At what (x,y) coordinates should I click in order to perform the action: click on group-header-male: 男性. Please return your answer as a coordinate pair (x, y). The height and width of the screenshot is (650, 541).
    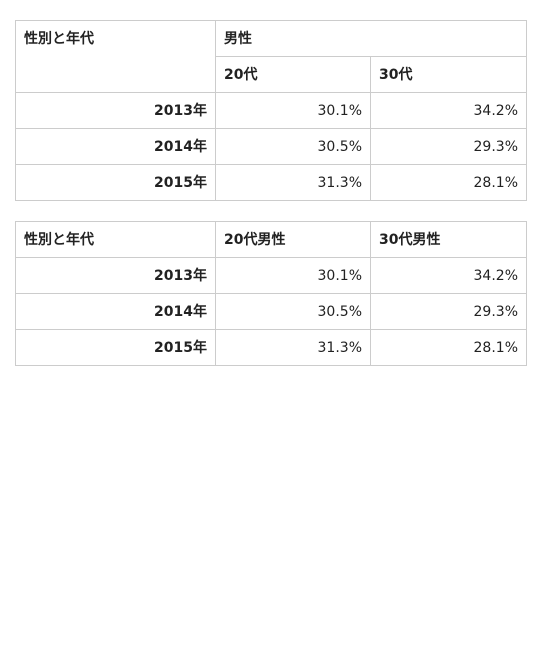
    Looking at the image, I should click on (371, 38).